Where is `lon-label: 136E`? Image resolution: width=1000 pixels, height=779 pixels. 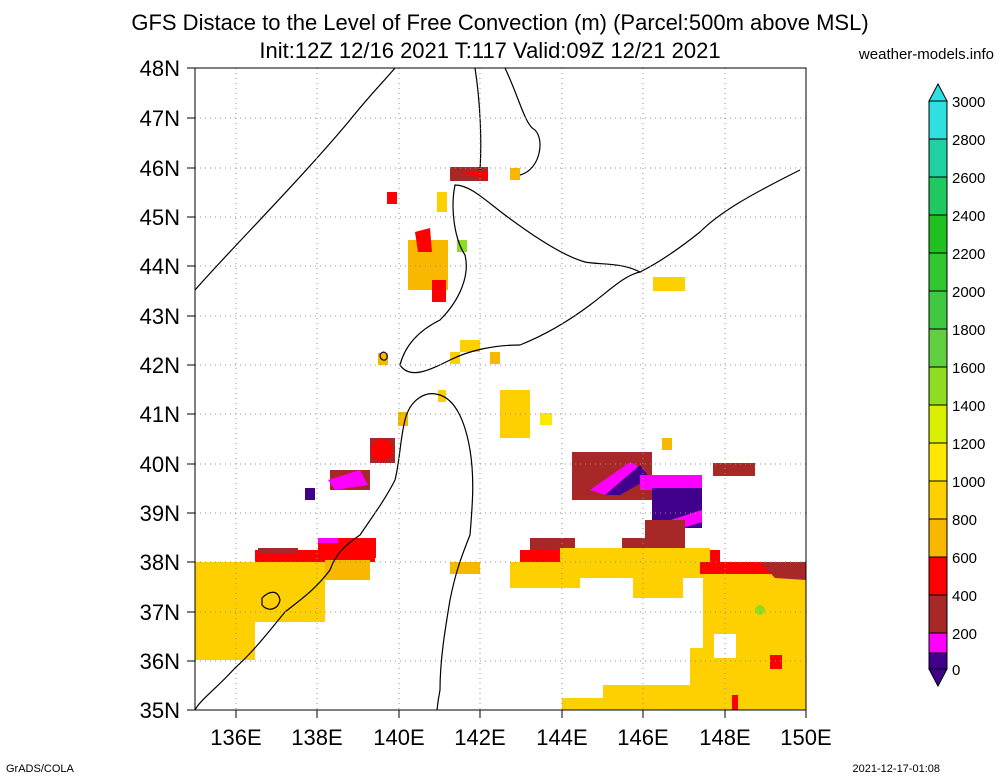
lon-label: 136E is located at coordinates (235, 737).